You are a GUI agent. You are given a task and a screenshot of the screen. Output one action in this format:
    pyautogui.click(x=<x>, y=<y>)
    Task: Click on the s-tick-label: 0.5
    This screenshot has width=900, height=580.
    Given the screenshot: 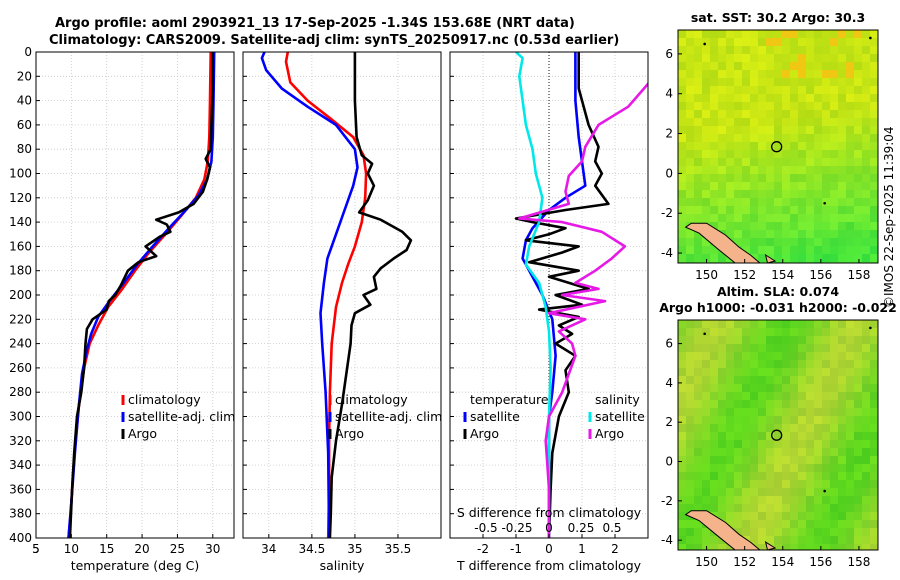 What is the action you would take?
    pyautogui.click(x=611, y=528)
    